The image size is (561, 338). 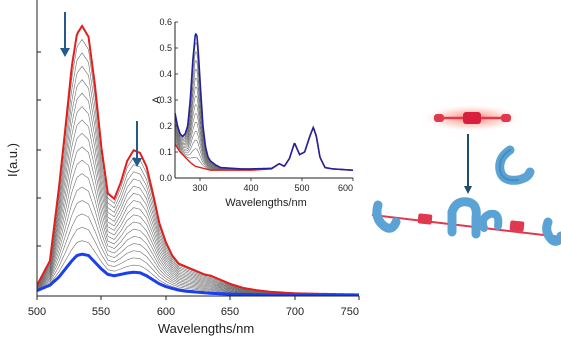 I want to click on inset-final-curve, so click(x=264, y=101).